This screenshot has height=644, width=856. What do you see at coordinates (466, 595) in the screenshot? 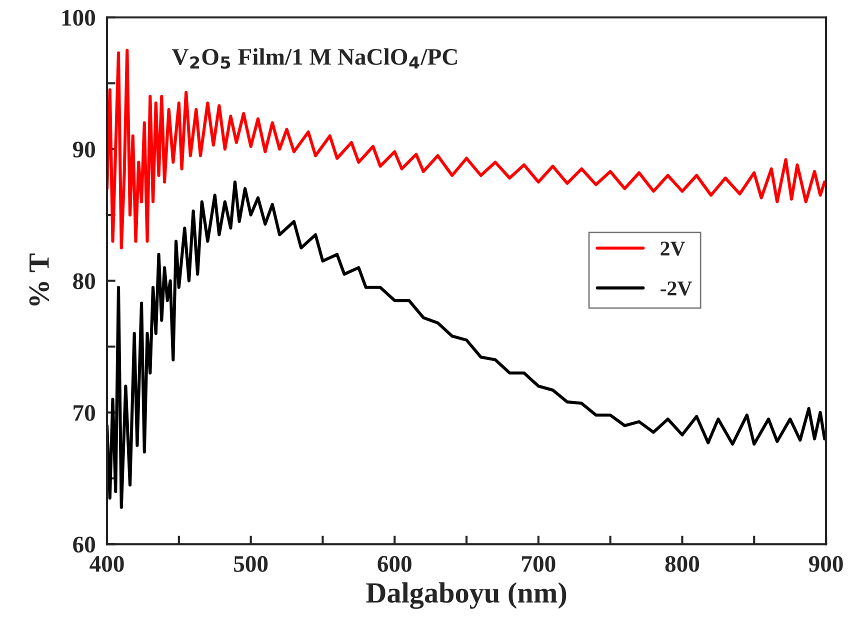
I see `x-axis-title: Dalgaboyu (nm)` at bounding box center [466, 595].